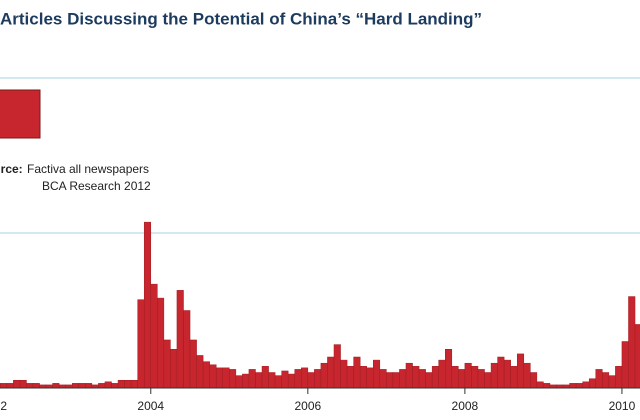 The width and height of the screenshot is (640, 420). Describe the element at coordinates (150, 406) in the screenshot. I see `x-tick-label: 2004` at that location.